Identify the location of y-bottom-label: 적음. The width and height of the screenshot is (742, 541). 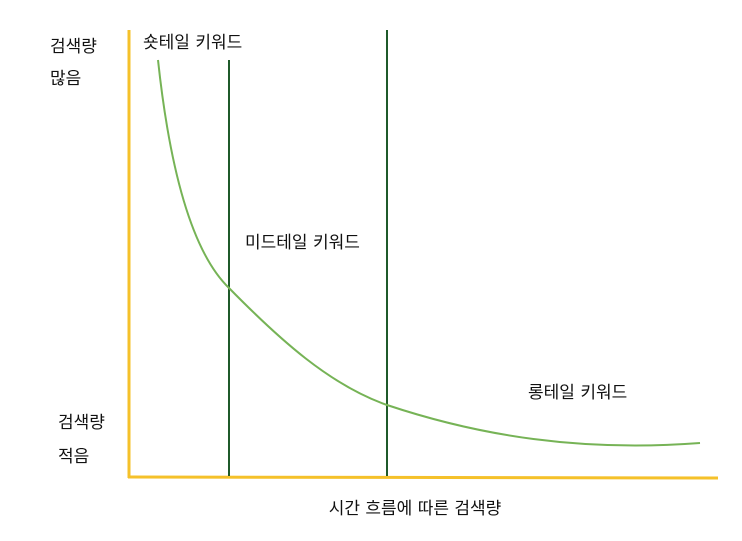
(73, 457).